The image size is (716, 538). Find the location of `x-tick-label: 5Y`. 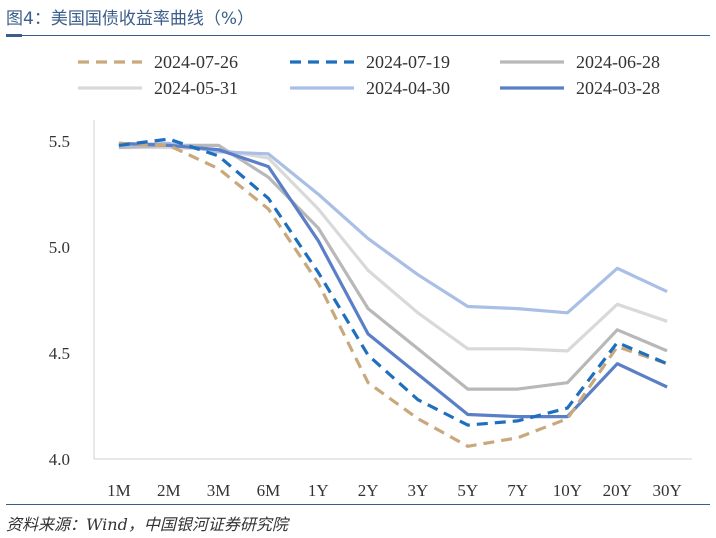

x-tick-label: 5Y is located at coordinates (467, 490).